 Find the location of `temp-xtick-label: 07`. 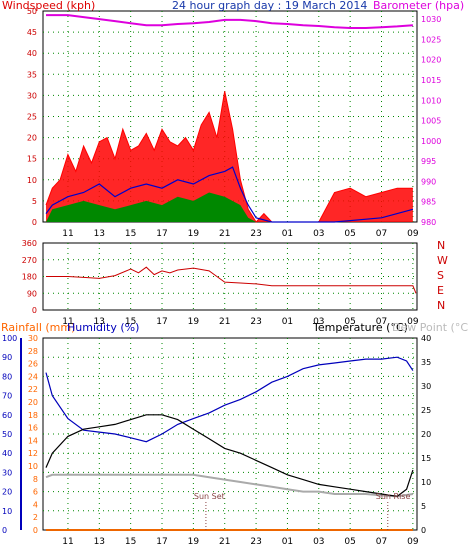

temp-xtick-label: 07 is located at coordinates (381, 542).